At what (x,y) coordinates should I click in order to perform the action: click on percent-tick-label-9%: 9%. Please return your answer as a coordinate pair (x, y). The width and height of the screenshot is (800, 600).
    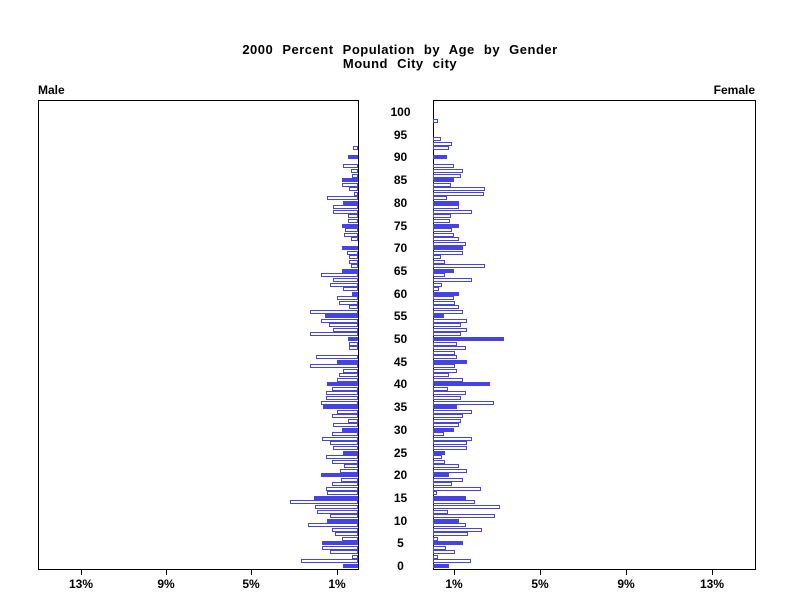
    Looking at the image, I should click on (166, 584).